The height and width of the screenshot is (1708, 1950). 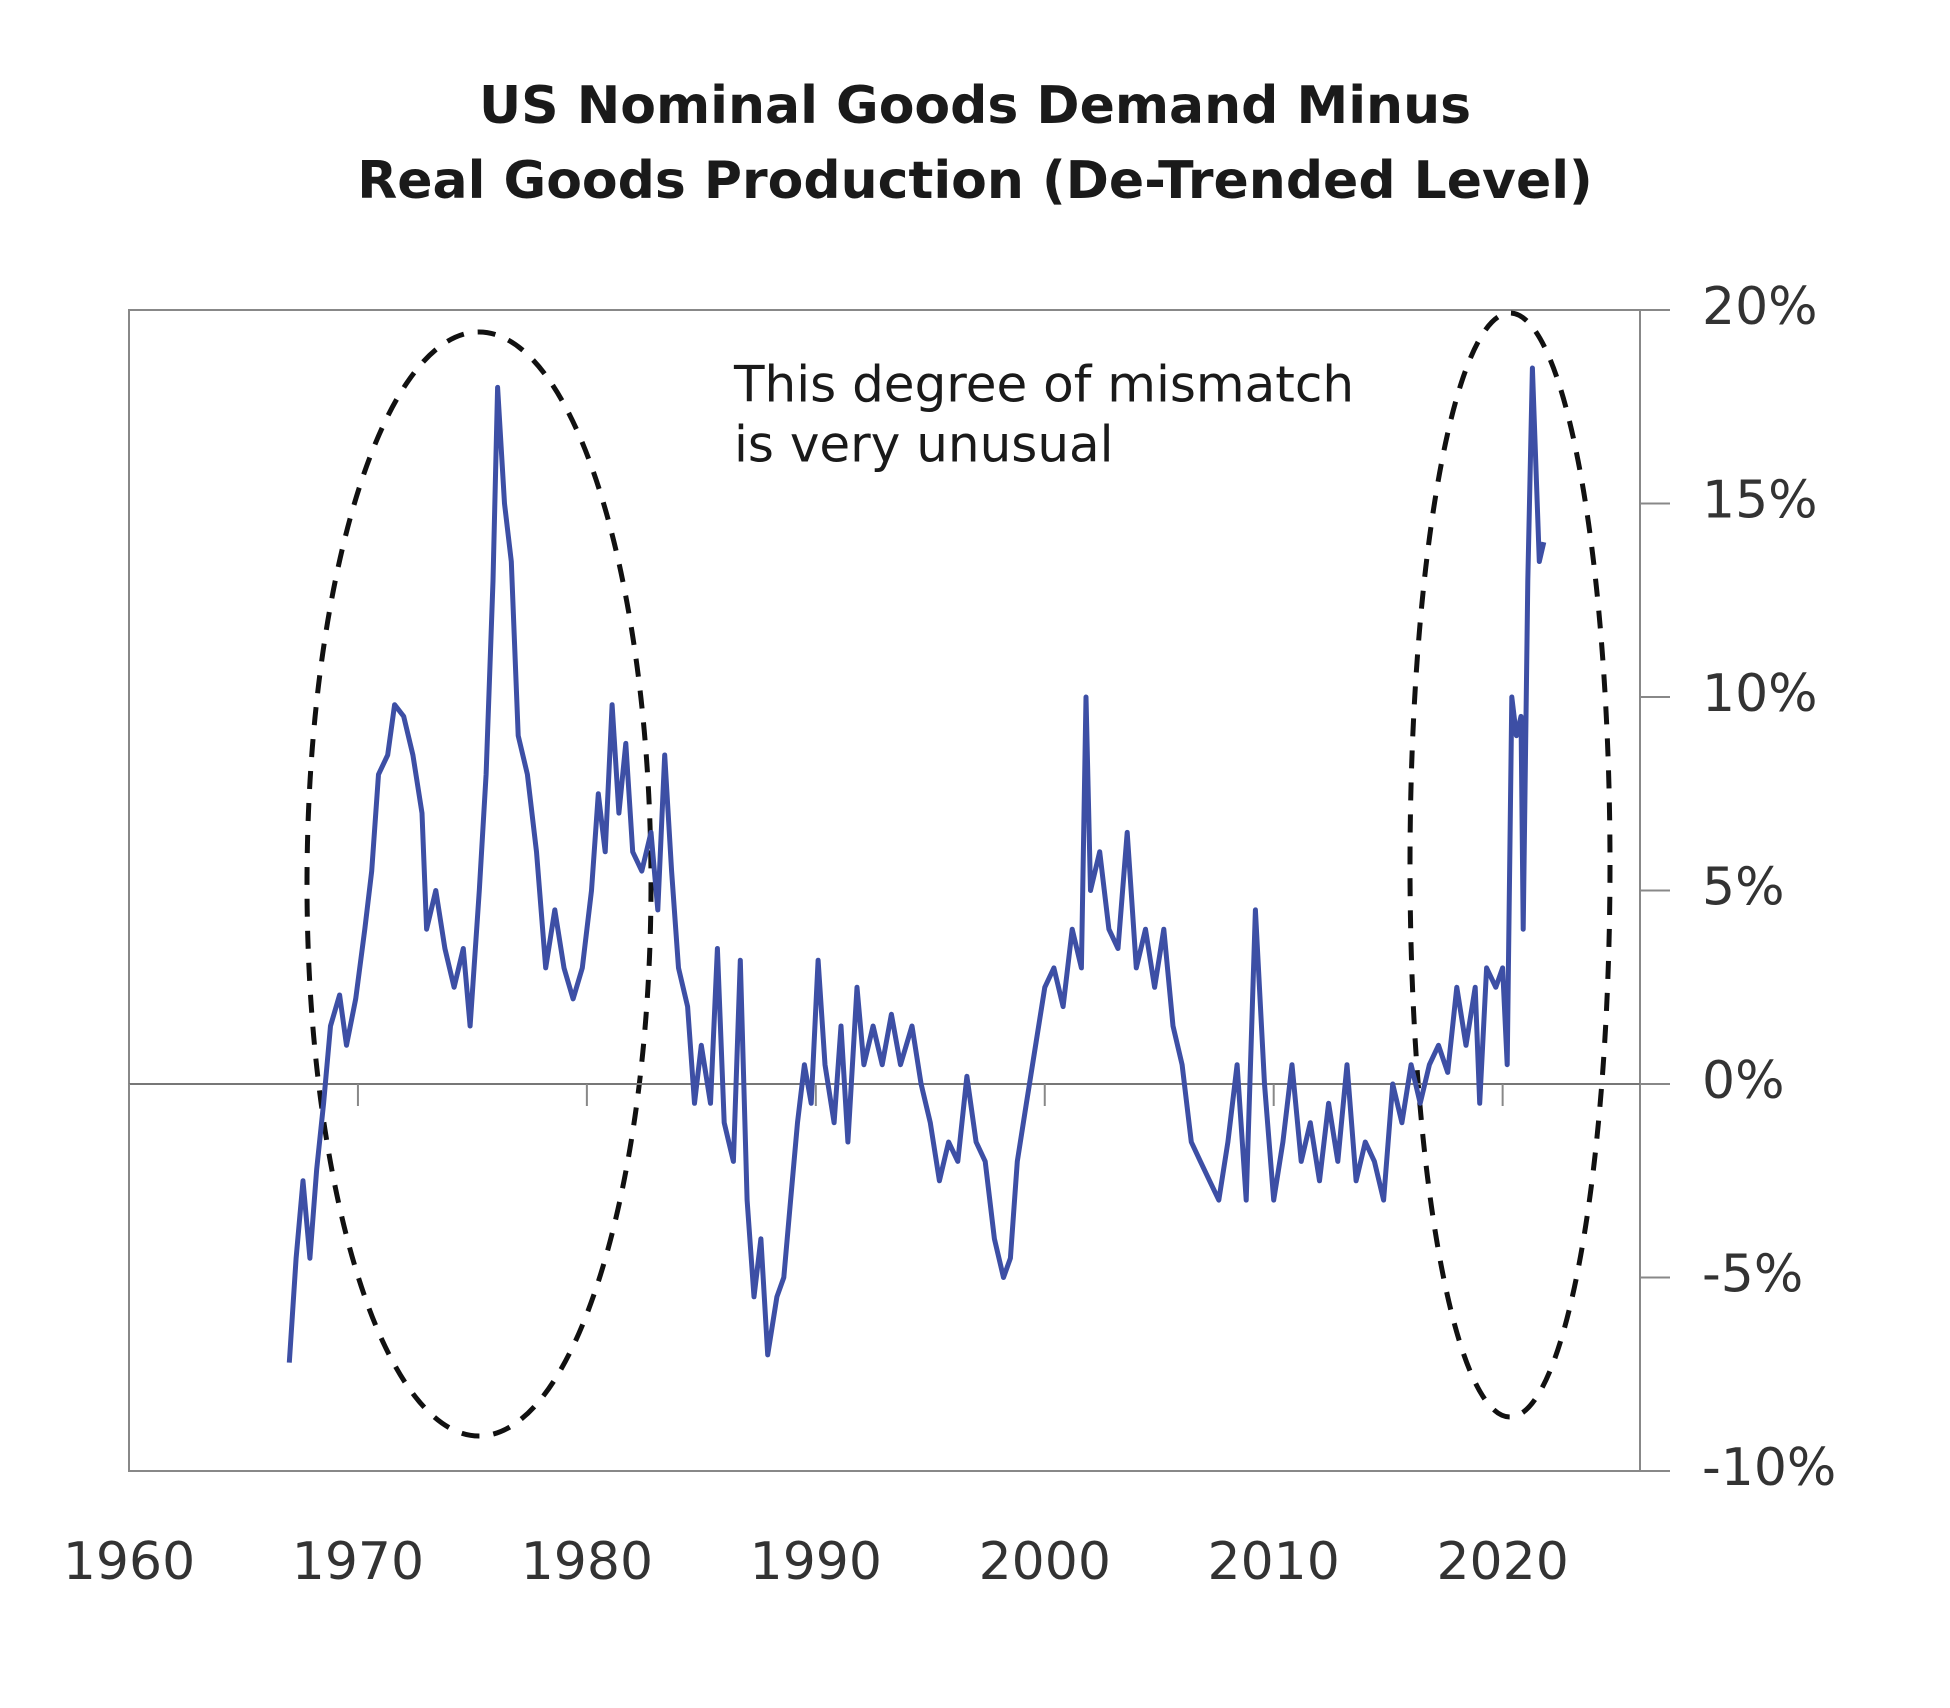 I want to click on annotation: This degree of mismatch, so click(x=1043, y=385).